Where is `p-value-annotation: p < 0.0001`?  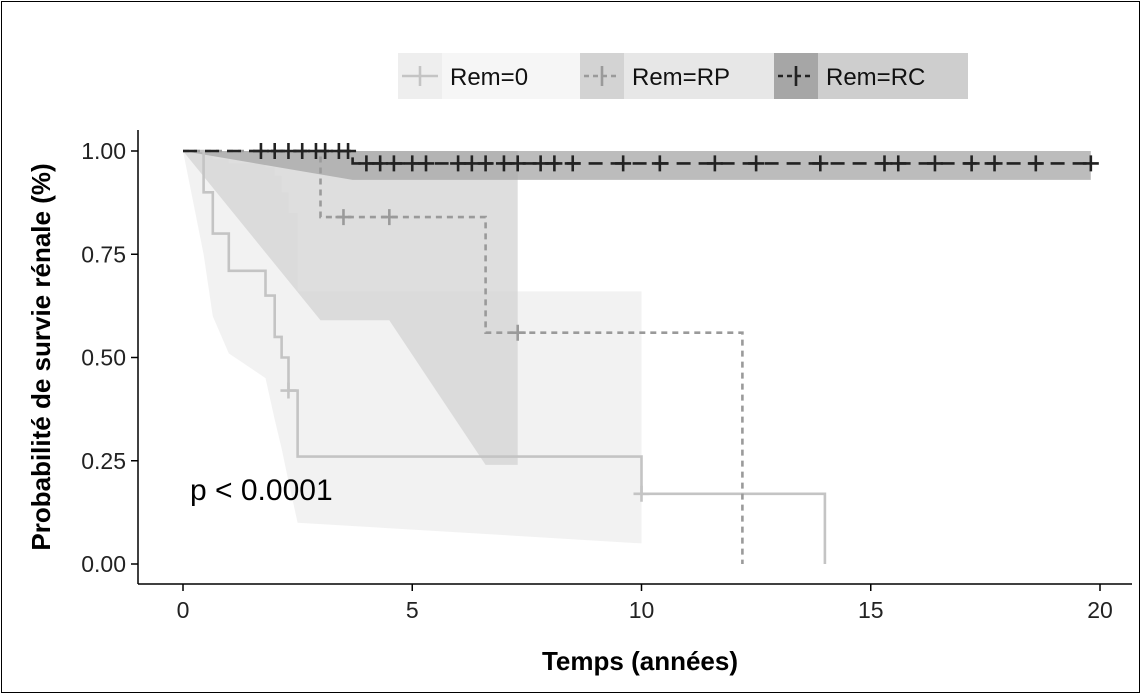
p-value-annotation: p < 0.0001 is located at coordinates (261, 490).